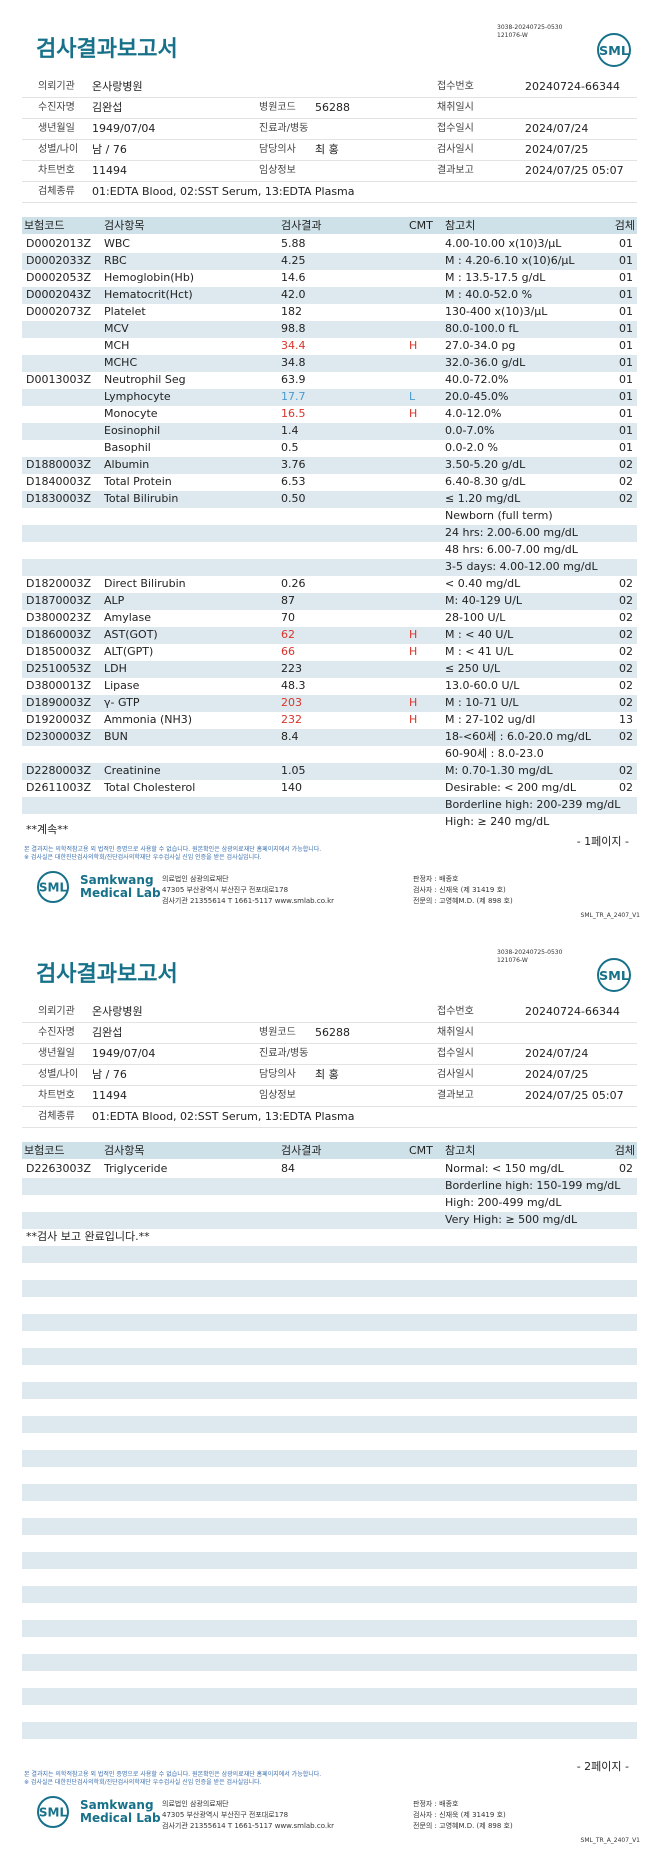 This screenshot has width=655, height=1850. I want to click on footer-logo: SML, so click(53, 887).